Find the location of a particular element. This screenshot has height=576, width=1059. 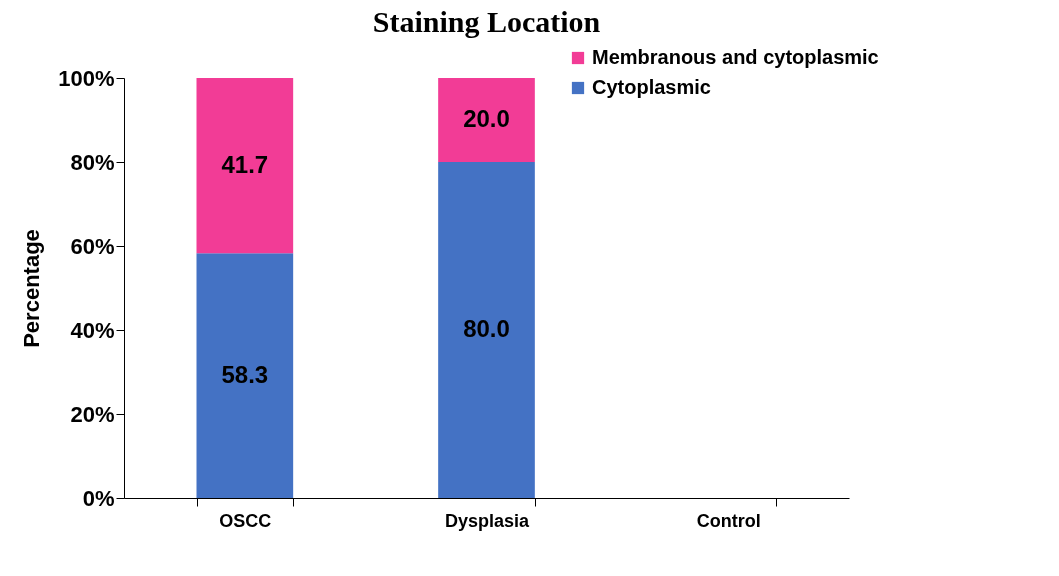

data-label: 58.3 is located at coordinates (245, 374).